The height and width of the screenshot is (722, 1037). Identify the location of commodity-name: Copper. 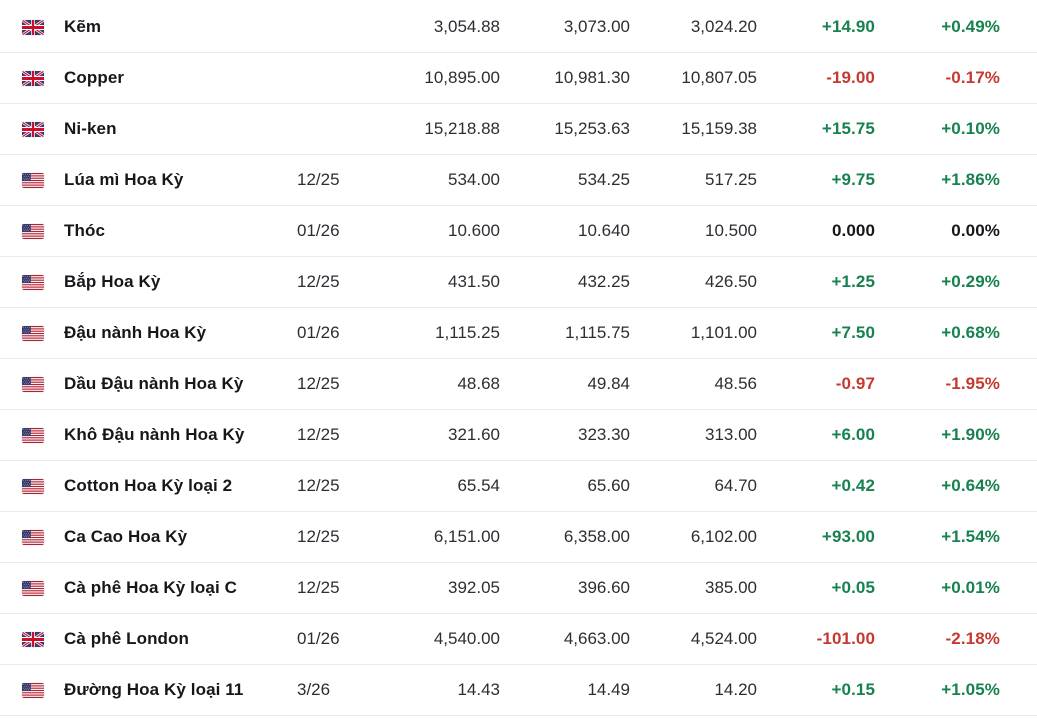
(94, 77).